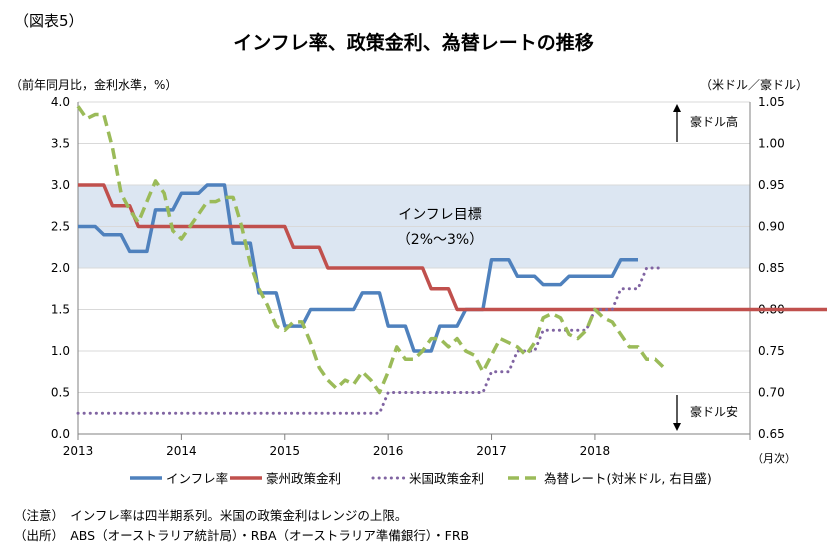 This screenshot has height=553, width=827. What do you see at coordinates (771, 268) in the screenshot?
I see `right-tick-label: 0.85` at bounding box center [771, 268].